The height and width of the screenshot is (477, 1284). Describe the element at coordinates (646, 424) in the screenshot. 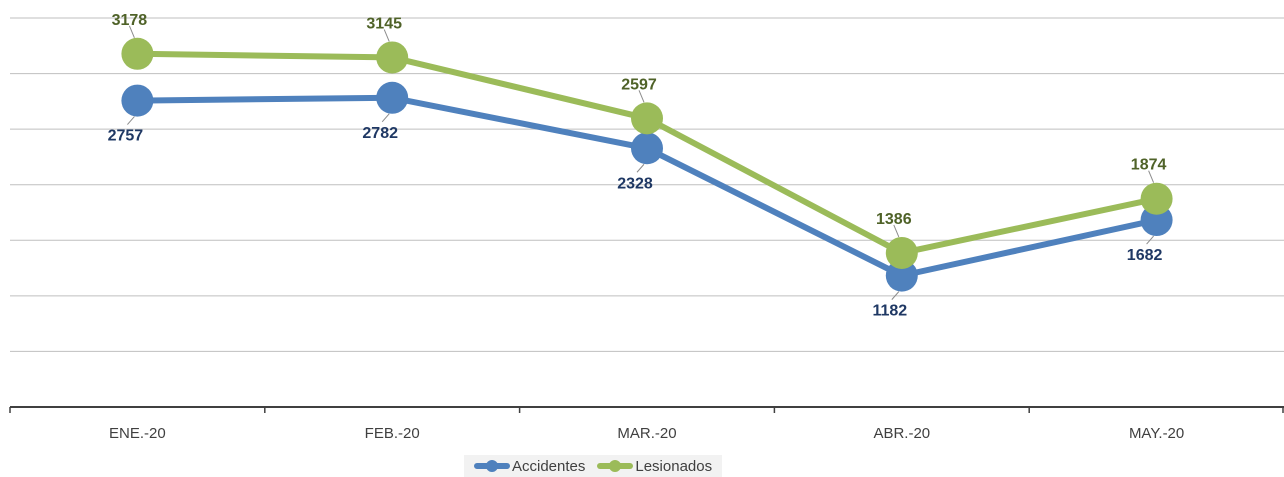

I see `x-axis: ENE.-20 FEB.-20 MAR.-20 ABR.-20 MAY.-20` at that location.